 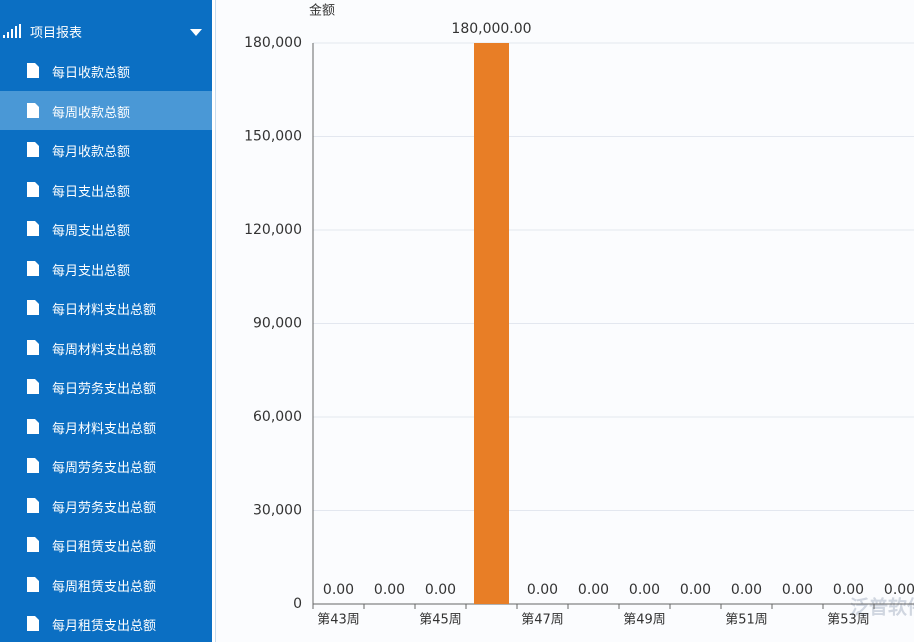 What do you see at coordinates (491, 323) in the screenshot?
I see `bar` at bounding box center [491, 323].